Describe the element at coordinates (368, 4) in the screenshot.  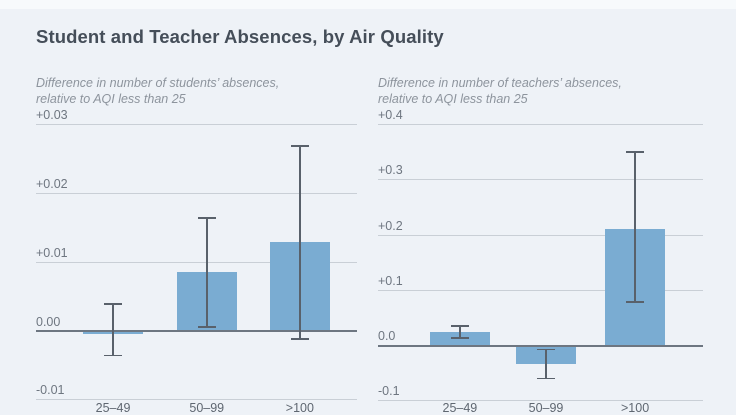
I see `top-strip` at that location.